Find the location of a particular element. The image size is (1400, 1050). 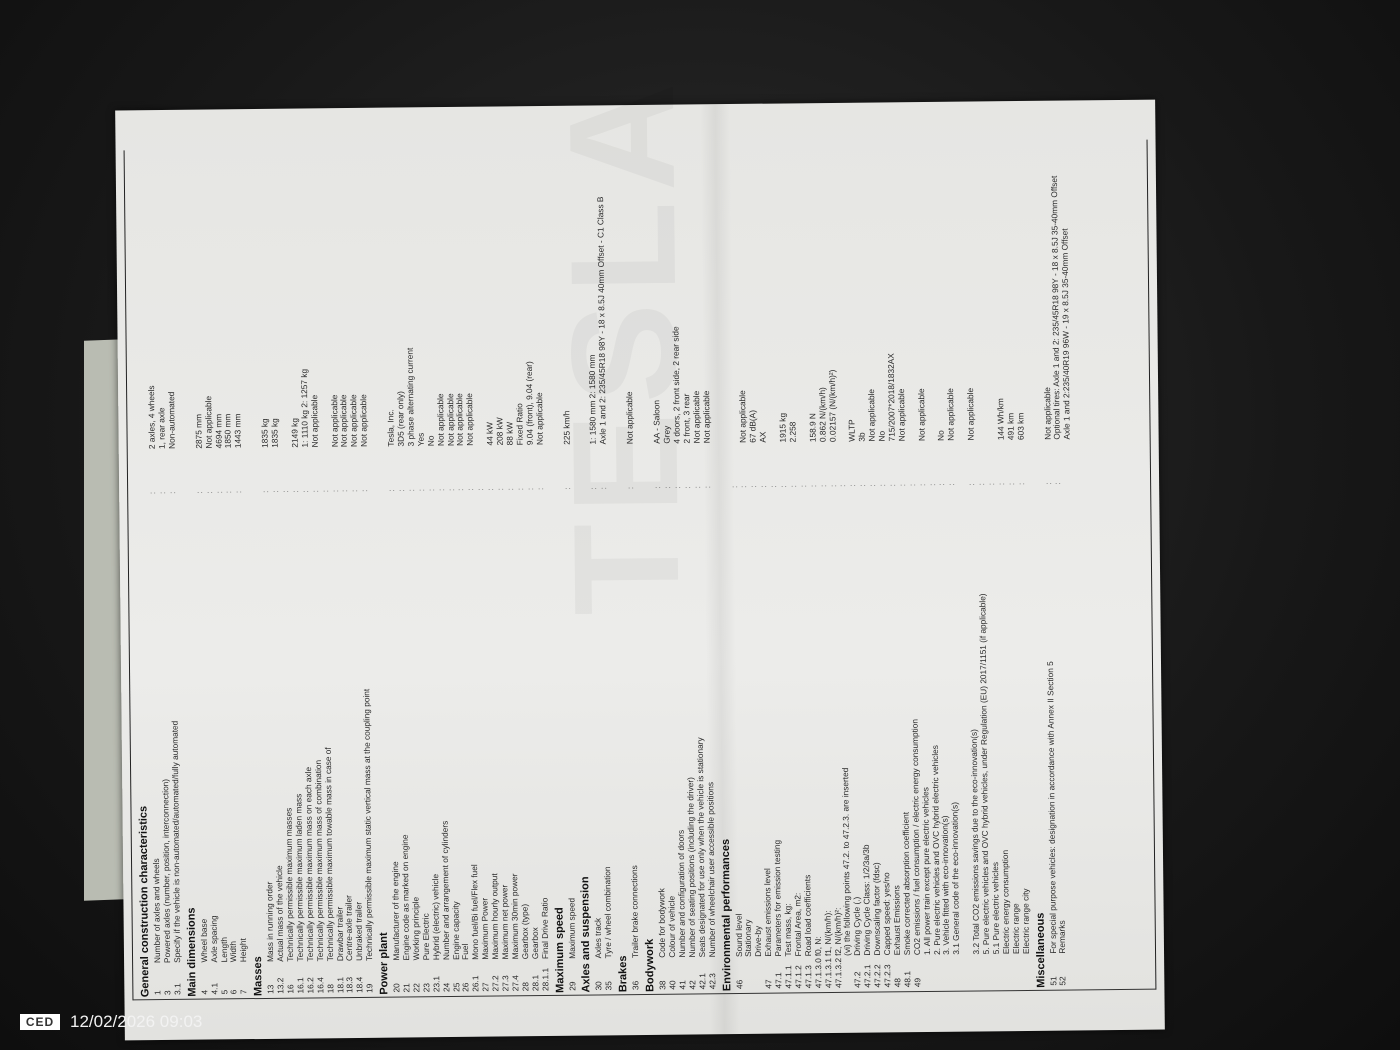

row-number: 28.1 is located at coordinates (535, 983).